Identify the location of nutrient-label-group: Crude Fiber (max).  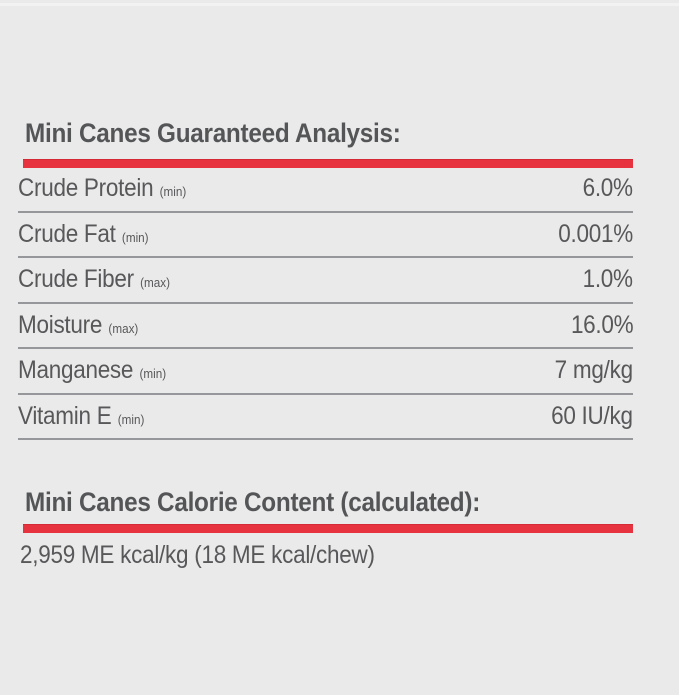
(94, 279).